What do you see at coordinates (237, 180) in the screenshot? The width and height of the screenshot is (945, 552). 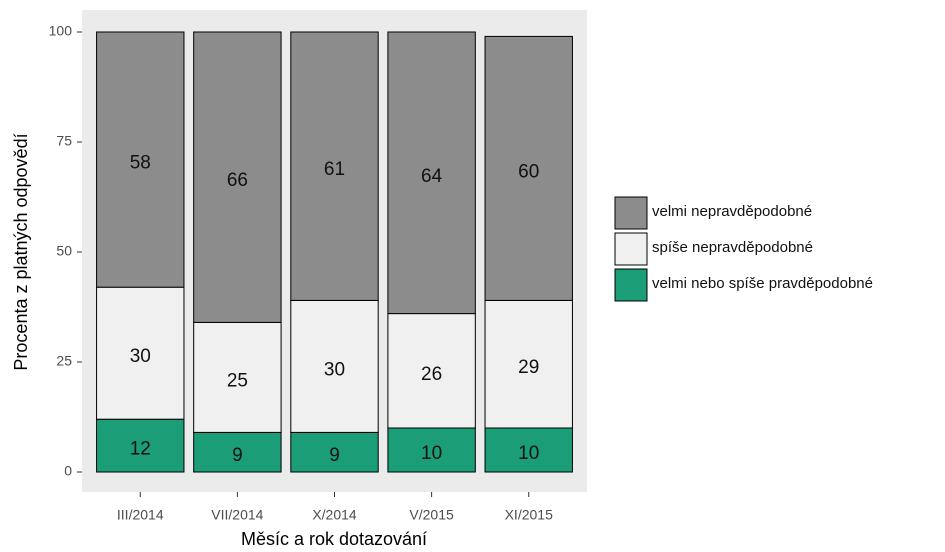 I see `value-label: 66` at bounding box center [237, 180].